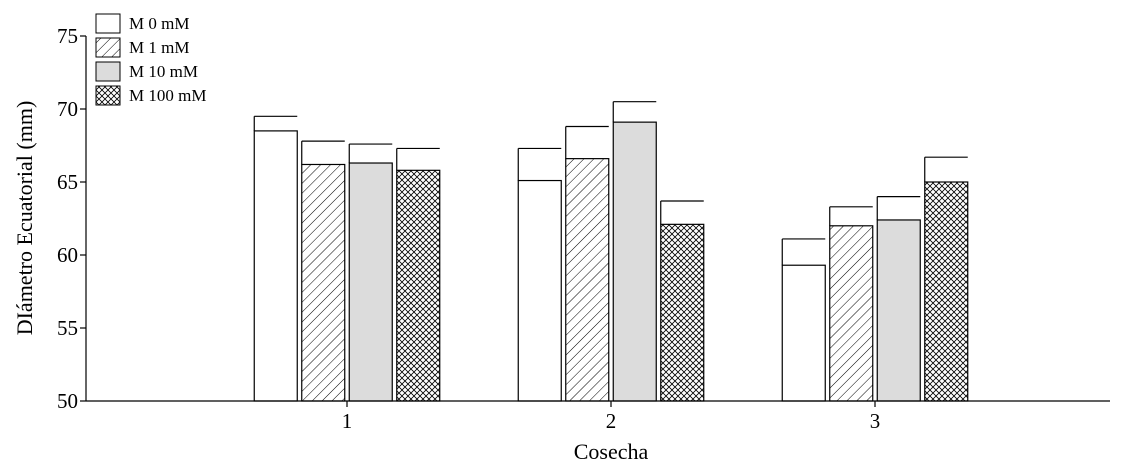 The width and height of the screenshot is (1126, 463). What do you see at coordinates (611, 451) in the screenshot?
I see `x-axis-title: Cosecha` at bounding box center [611, 451].